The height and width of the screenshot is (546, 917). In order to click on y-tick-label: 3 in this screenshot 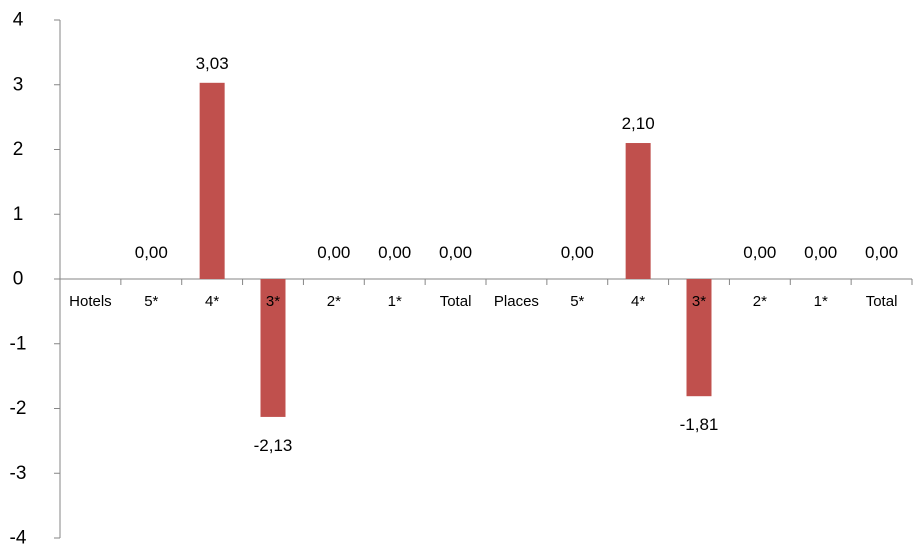, I will do `click(18, 84)`.